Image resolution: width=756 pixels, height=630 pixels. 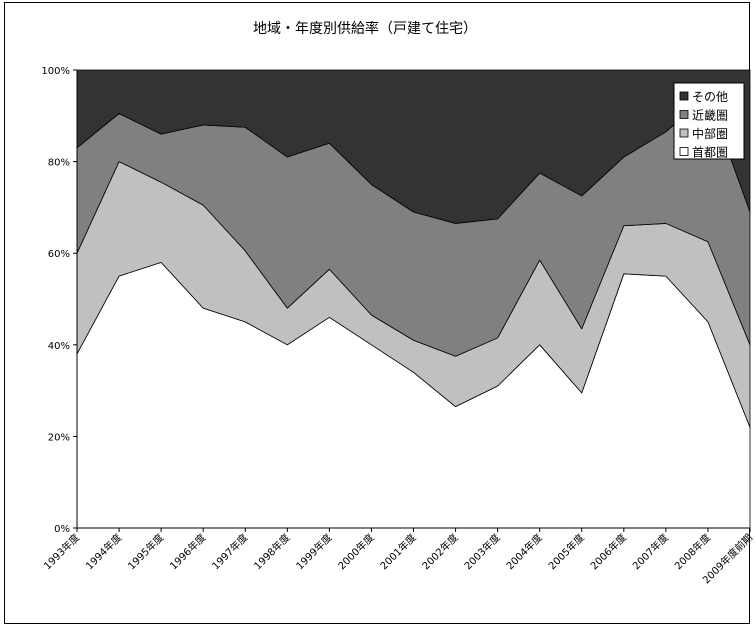 I want to click on x-tick-label: 2002年度, so click(x=439, y=551).